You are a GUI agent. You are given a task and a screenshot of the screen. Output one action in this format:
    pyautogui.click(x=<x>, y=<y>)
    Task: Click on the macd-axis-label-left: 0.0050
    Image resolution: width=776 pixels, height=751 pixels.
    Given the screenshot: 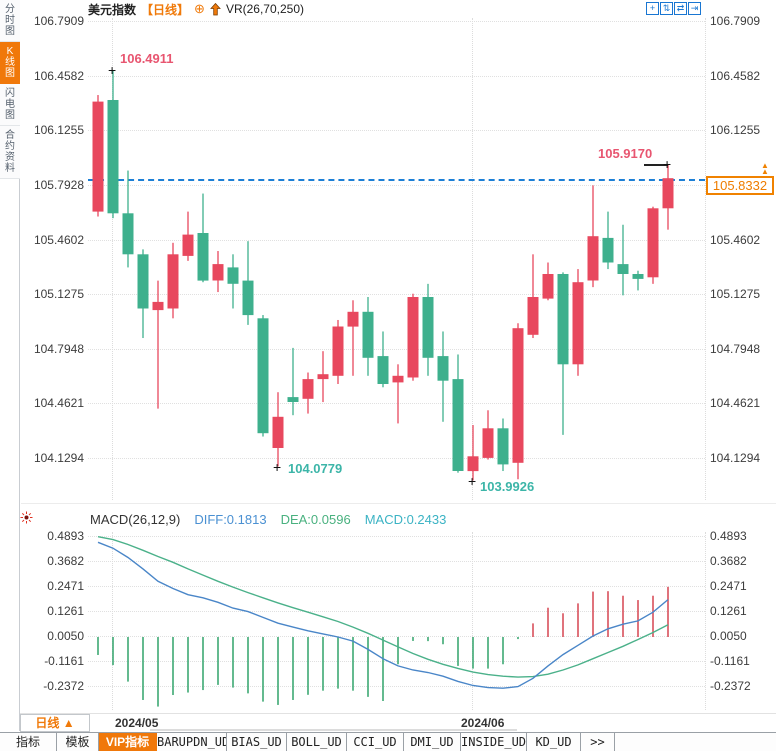 What is the action you would take?
    pyautogui.click(x=65, y=636)
    